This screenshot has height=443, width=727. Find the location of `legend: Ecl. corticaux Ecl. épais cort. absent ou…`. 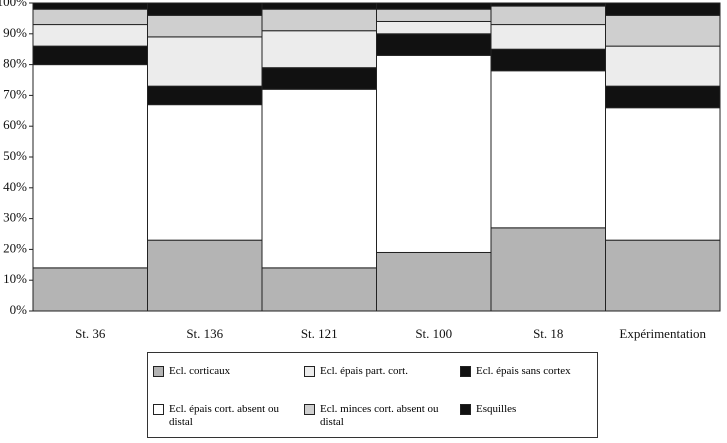

legend: Ecl. corticaux Ecl. épais cort. absent ou… is located at coordinates (372, 395).